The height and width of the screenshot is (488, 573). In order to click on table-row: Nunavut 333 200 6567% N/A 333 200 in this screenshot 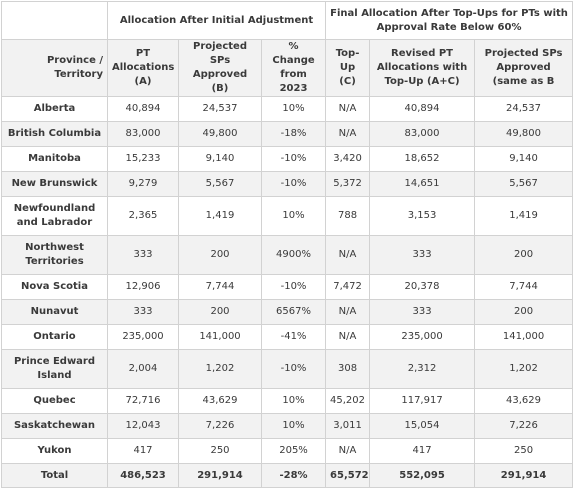, I will do `click(287, 312)`.